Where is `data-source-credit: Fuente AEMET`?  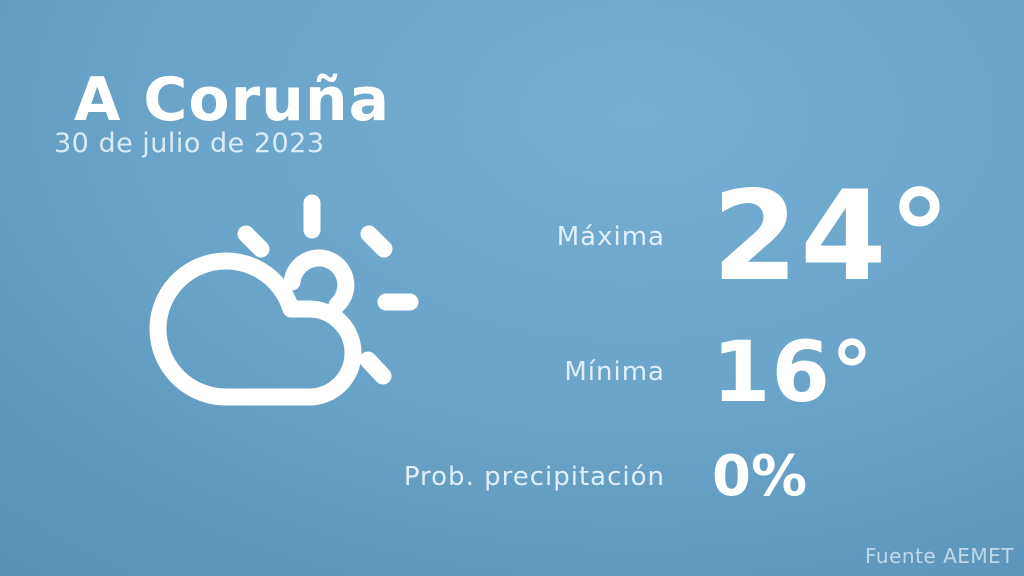 data-source-credit: Fuente AEMET is located at coordinates (939, 556).